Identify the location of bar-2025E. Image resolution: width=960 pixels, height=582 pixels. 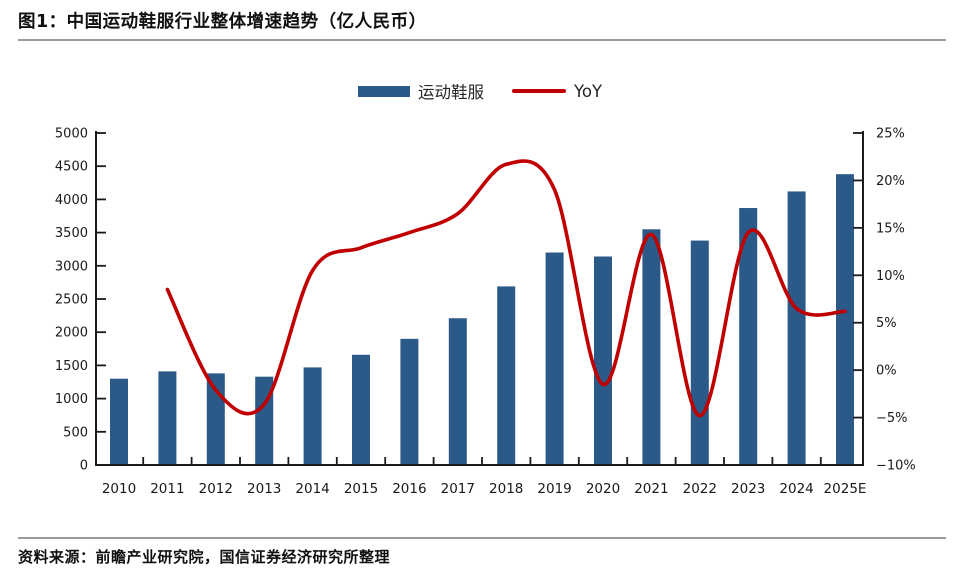
(845, 319).